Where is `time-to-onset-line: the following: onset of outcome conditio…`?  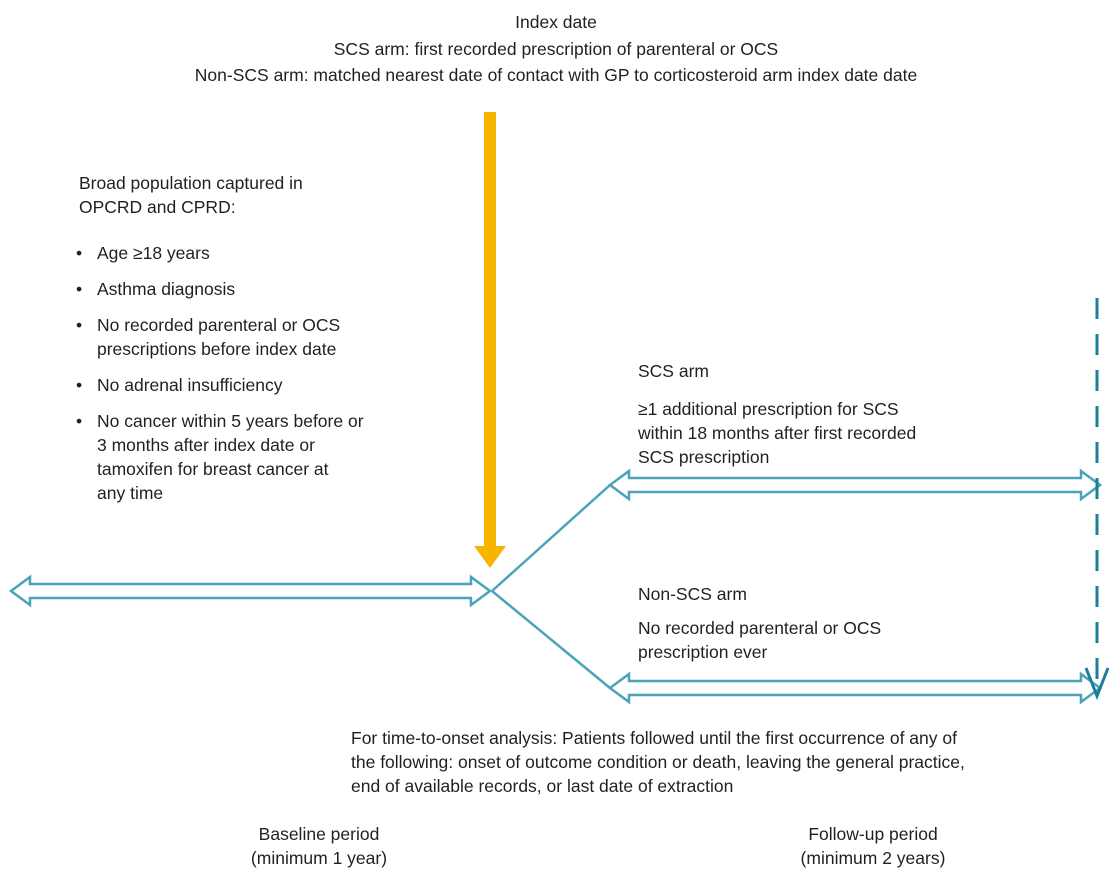 time-to-onset-line: the following: onset of outcome conditio… is located at coordinates (658, 762).